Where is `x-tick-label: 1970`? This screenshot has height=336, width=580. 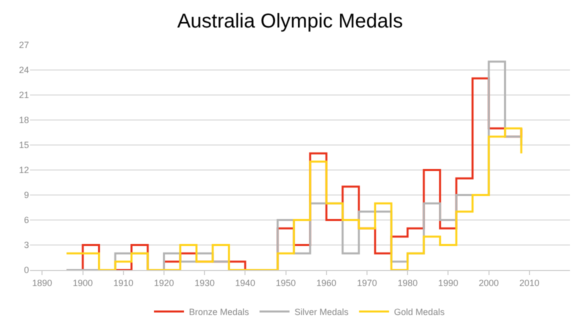 x-tick-label: 1970 is located at coordinates (367, 283).